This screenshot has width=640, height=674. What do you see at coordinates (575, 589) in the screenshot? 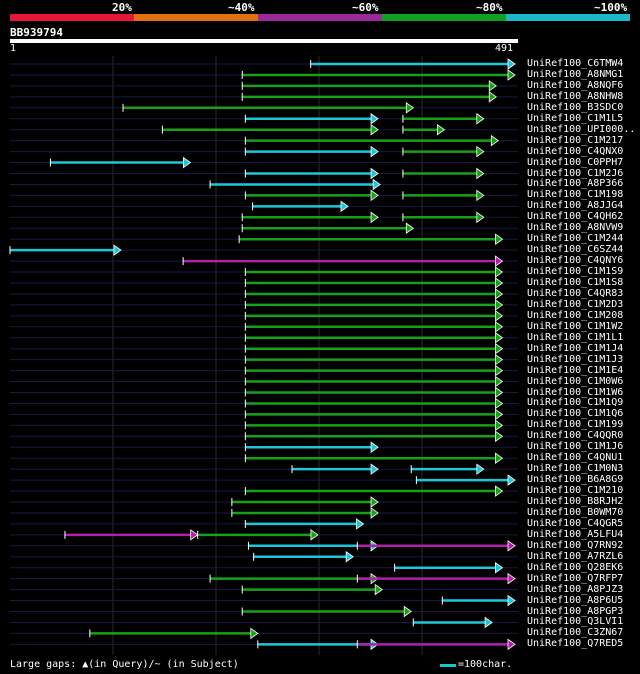
I see `hit-label: UniRef100_A8PJZ3` at bounding box center [575, 589].